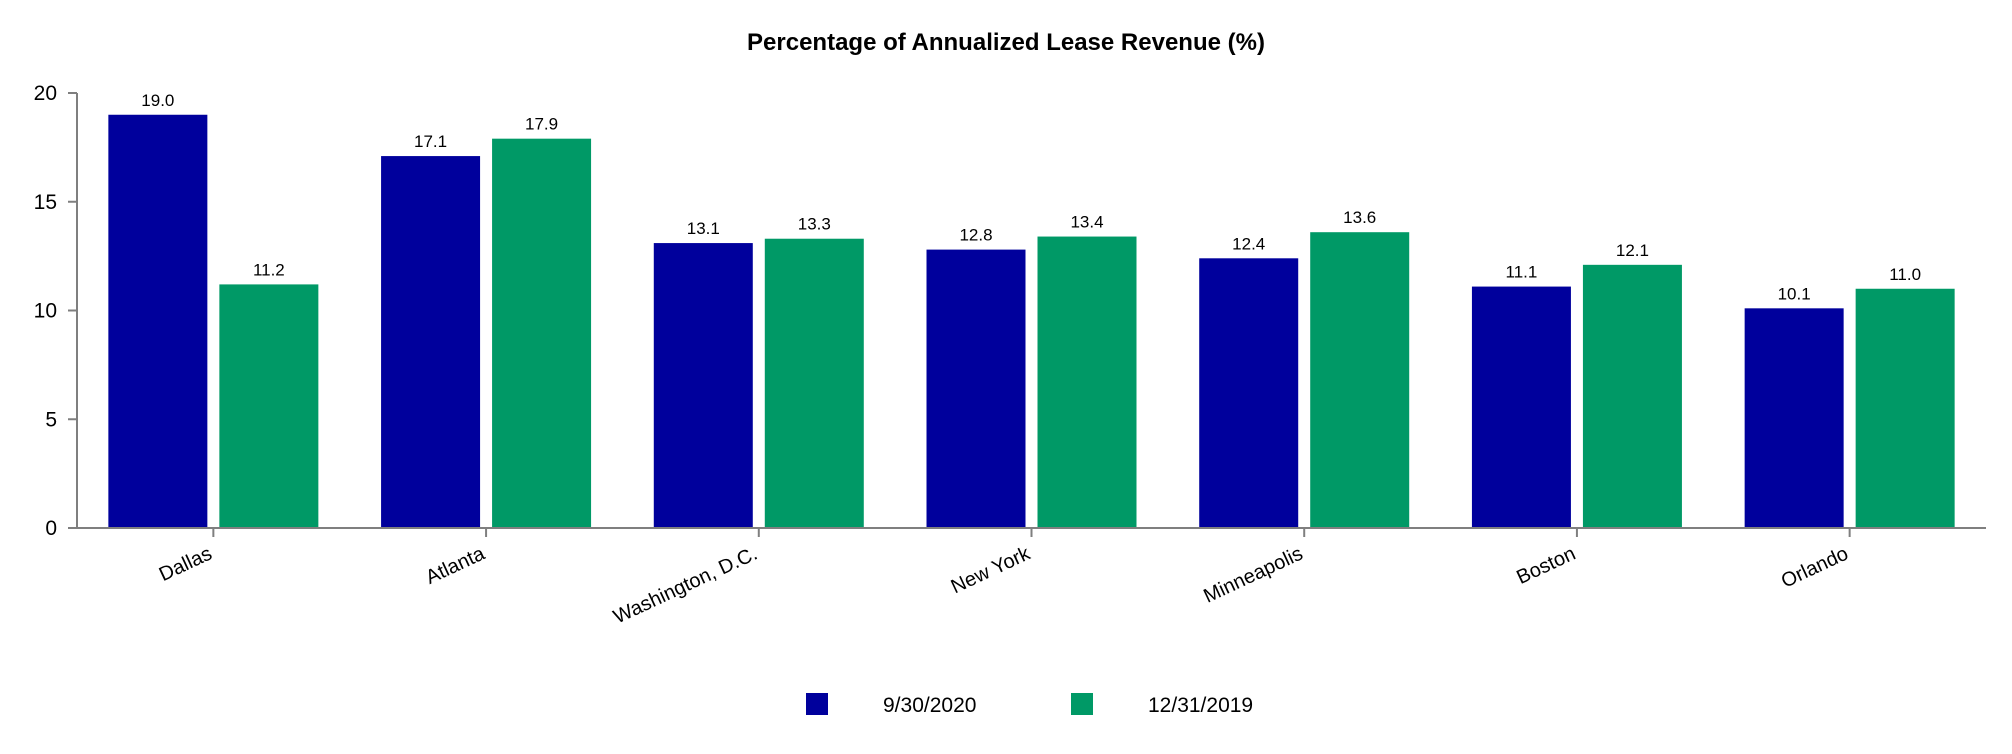 The image size is (2012, 754). What do you see at coordinates (929, 705) in the screenshot?
I see `legend-label: 9/30/2020` at bounding box center [929, 705].